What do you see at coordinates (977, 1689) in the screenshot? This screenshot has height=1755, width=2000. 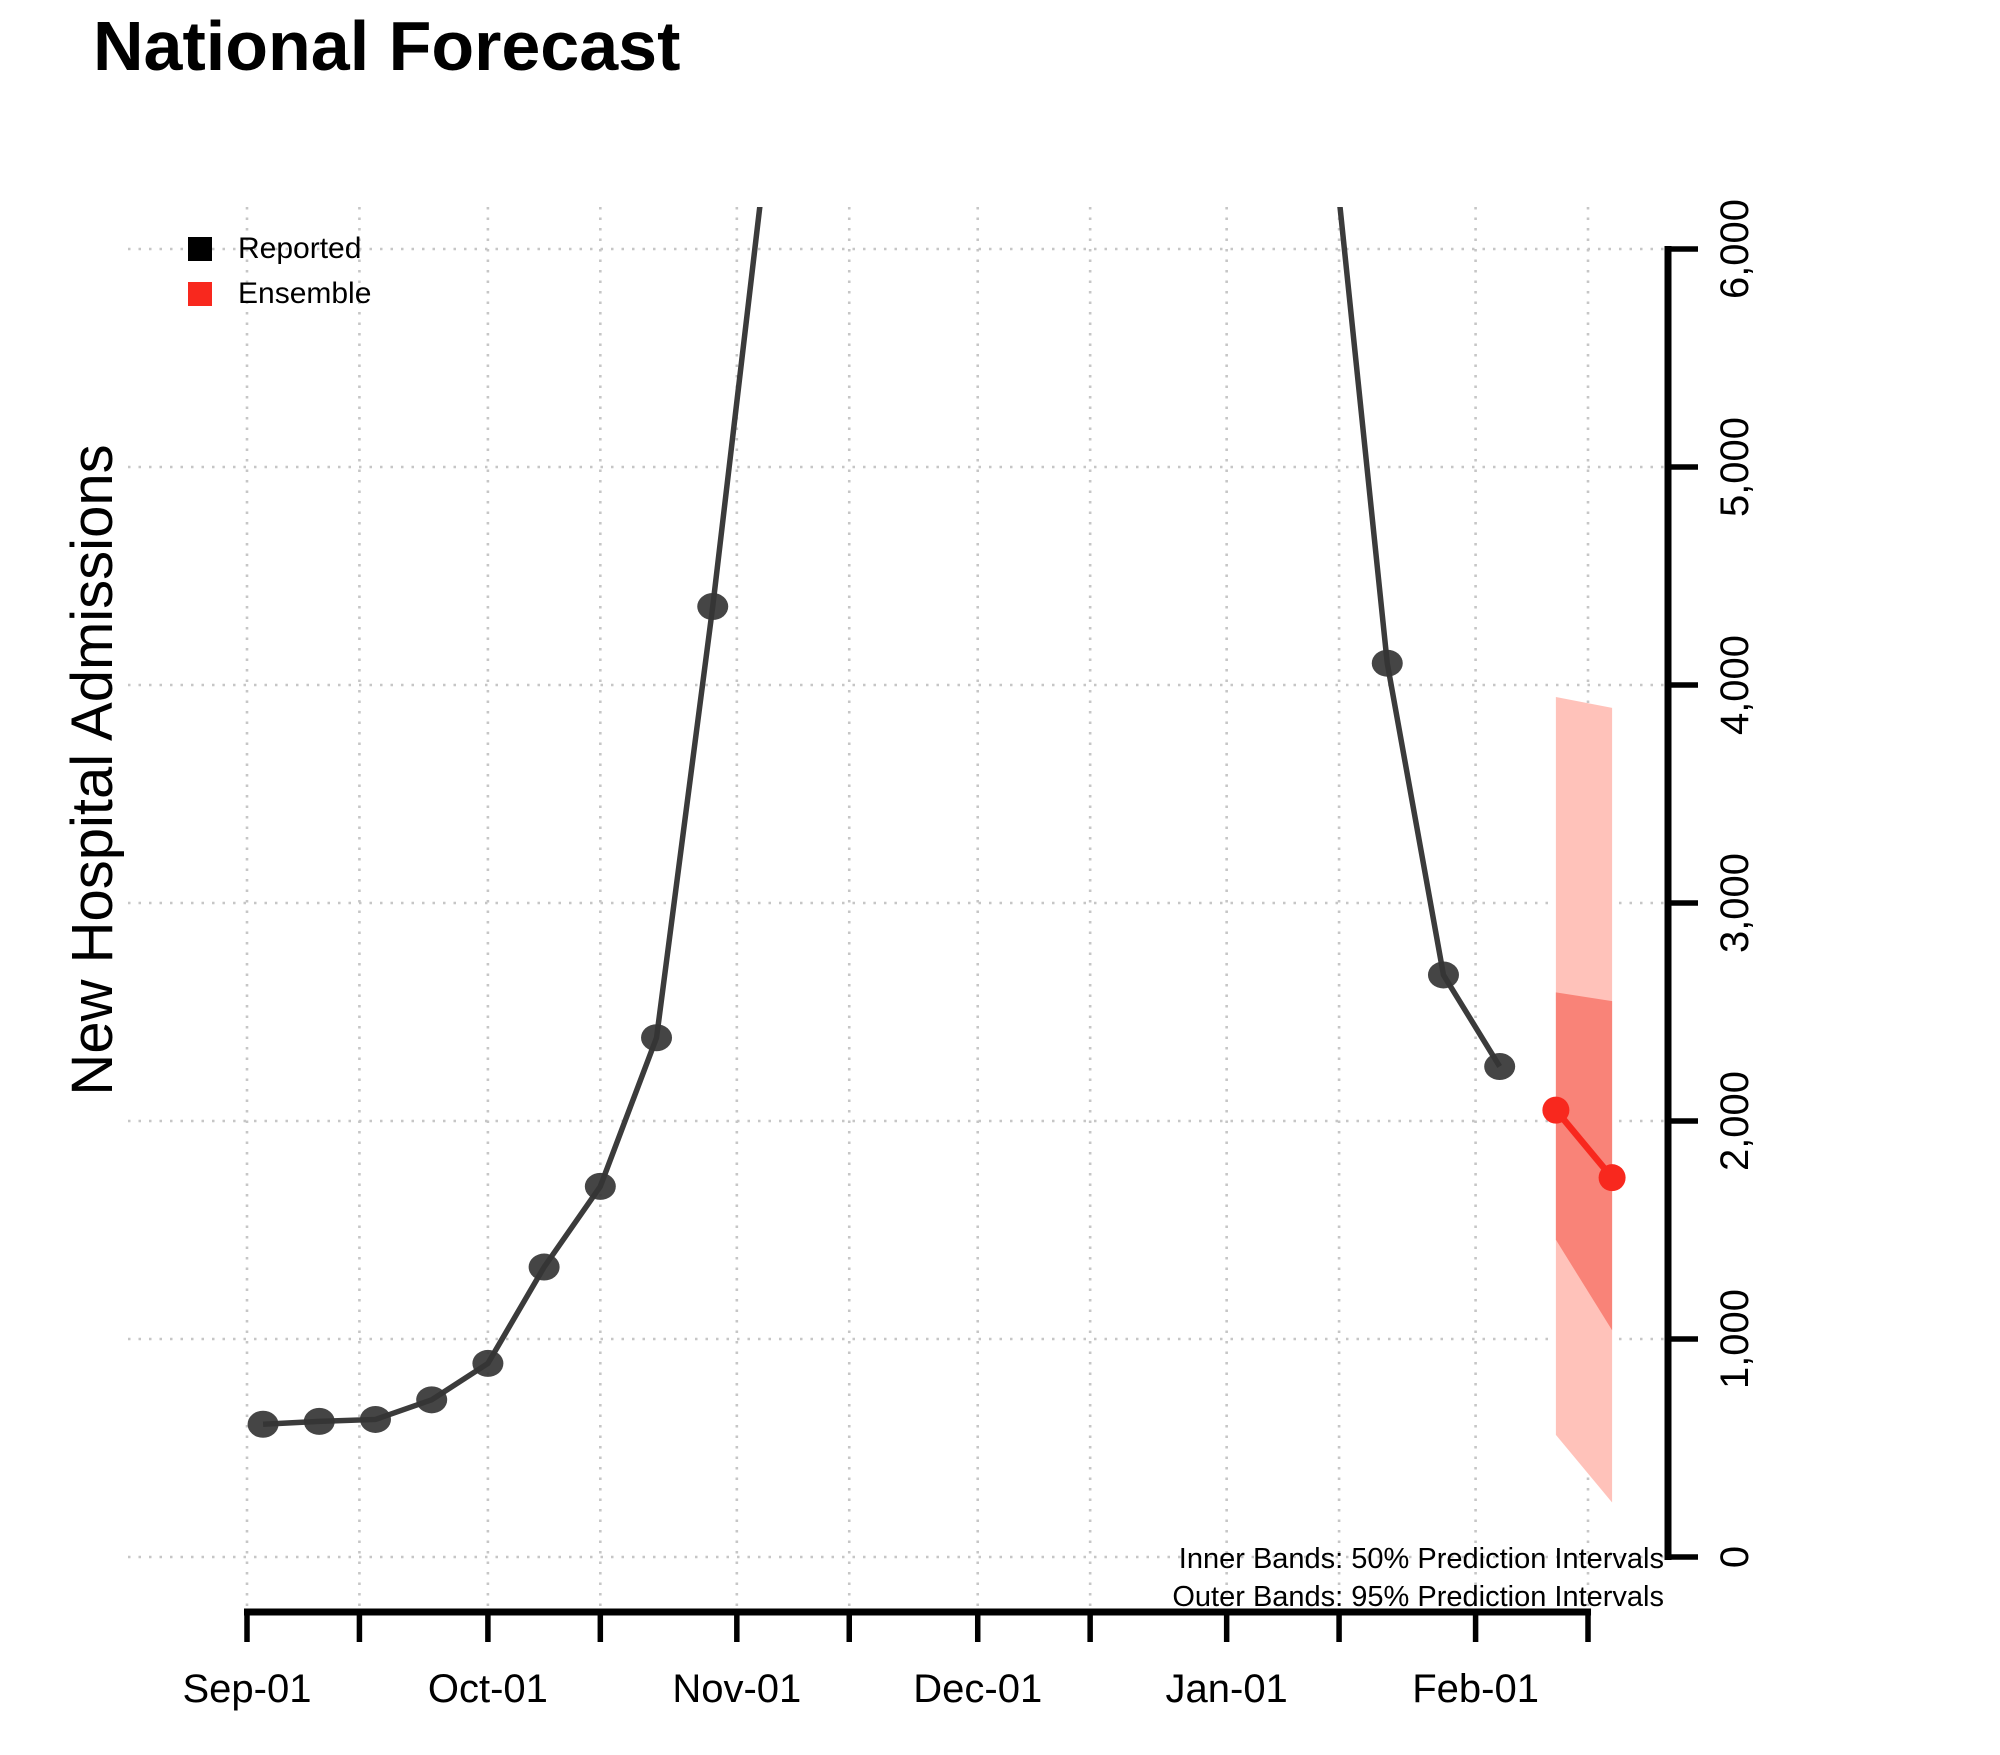 I see `x-tick-label: Dec-01` at bounding box center [977, 1689].